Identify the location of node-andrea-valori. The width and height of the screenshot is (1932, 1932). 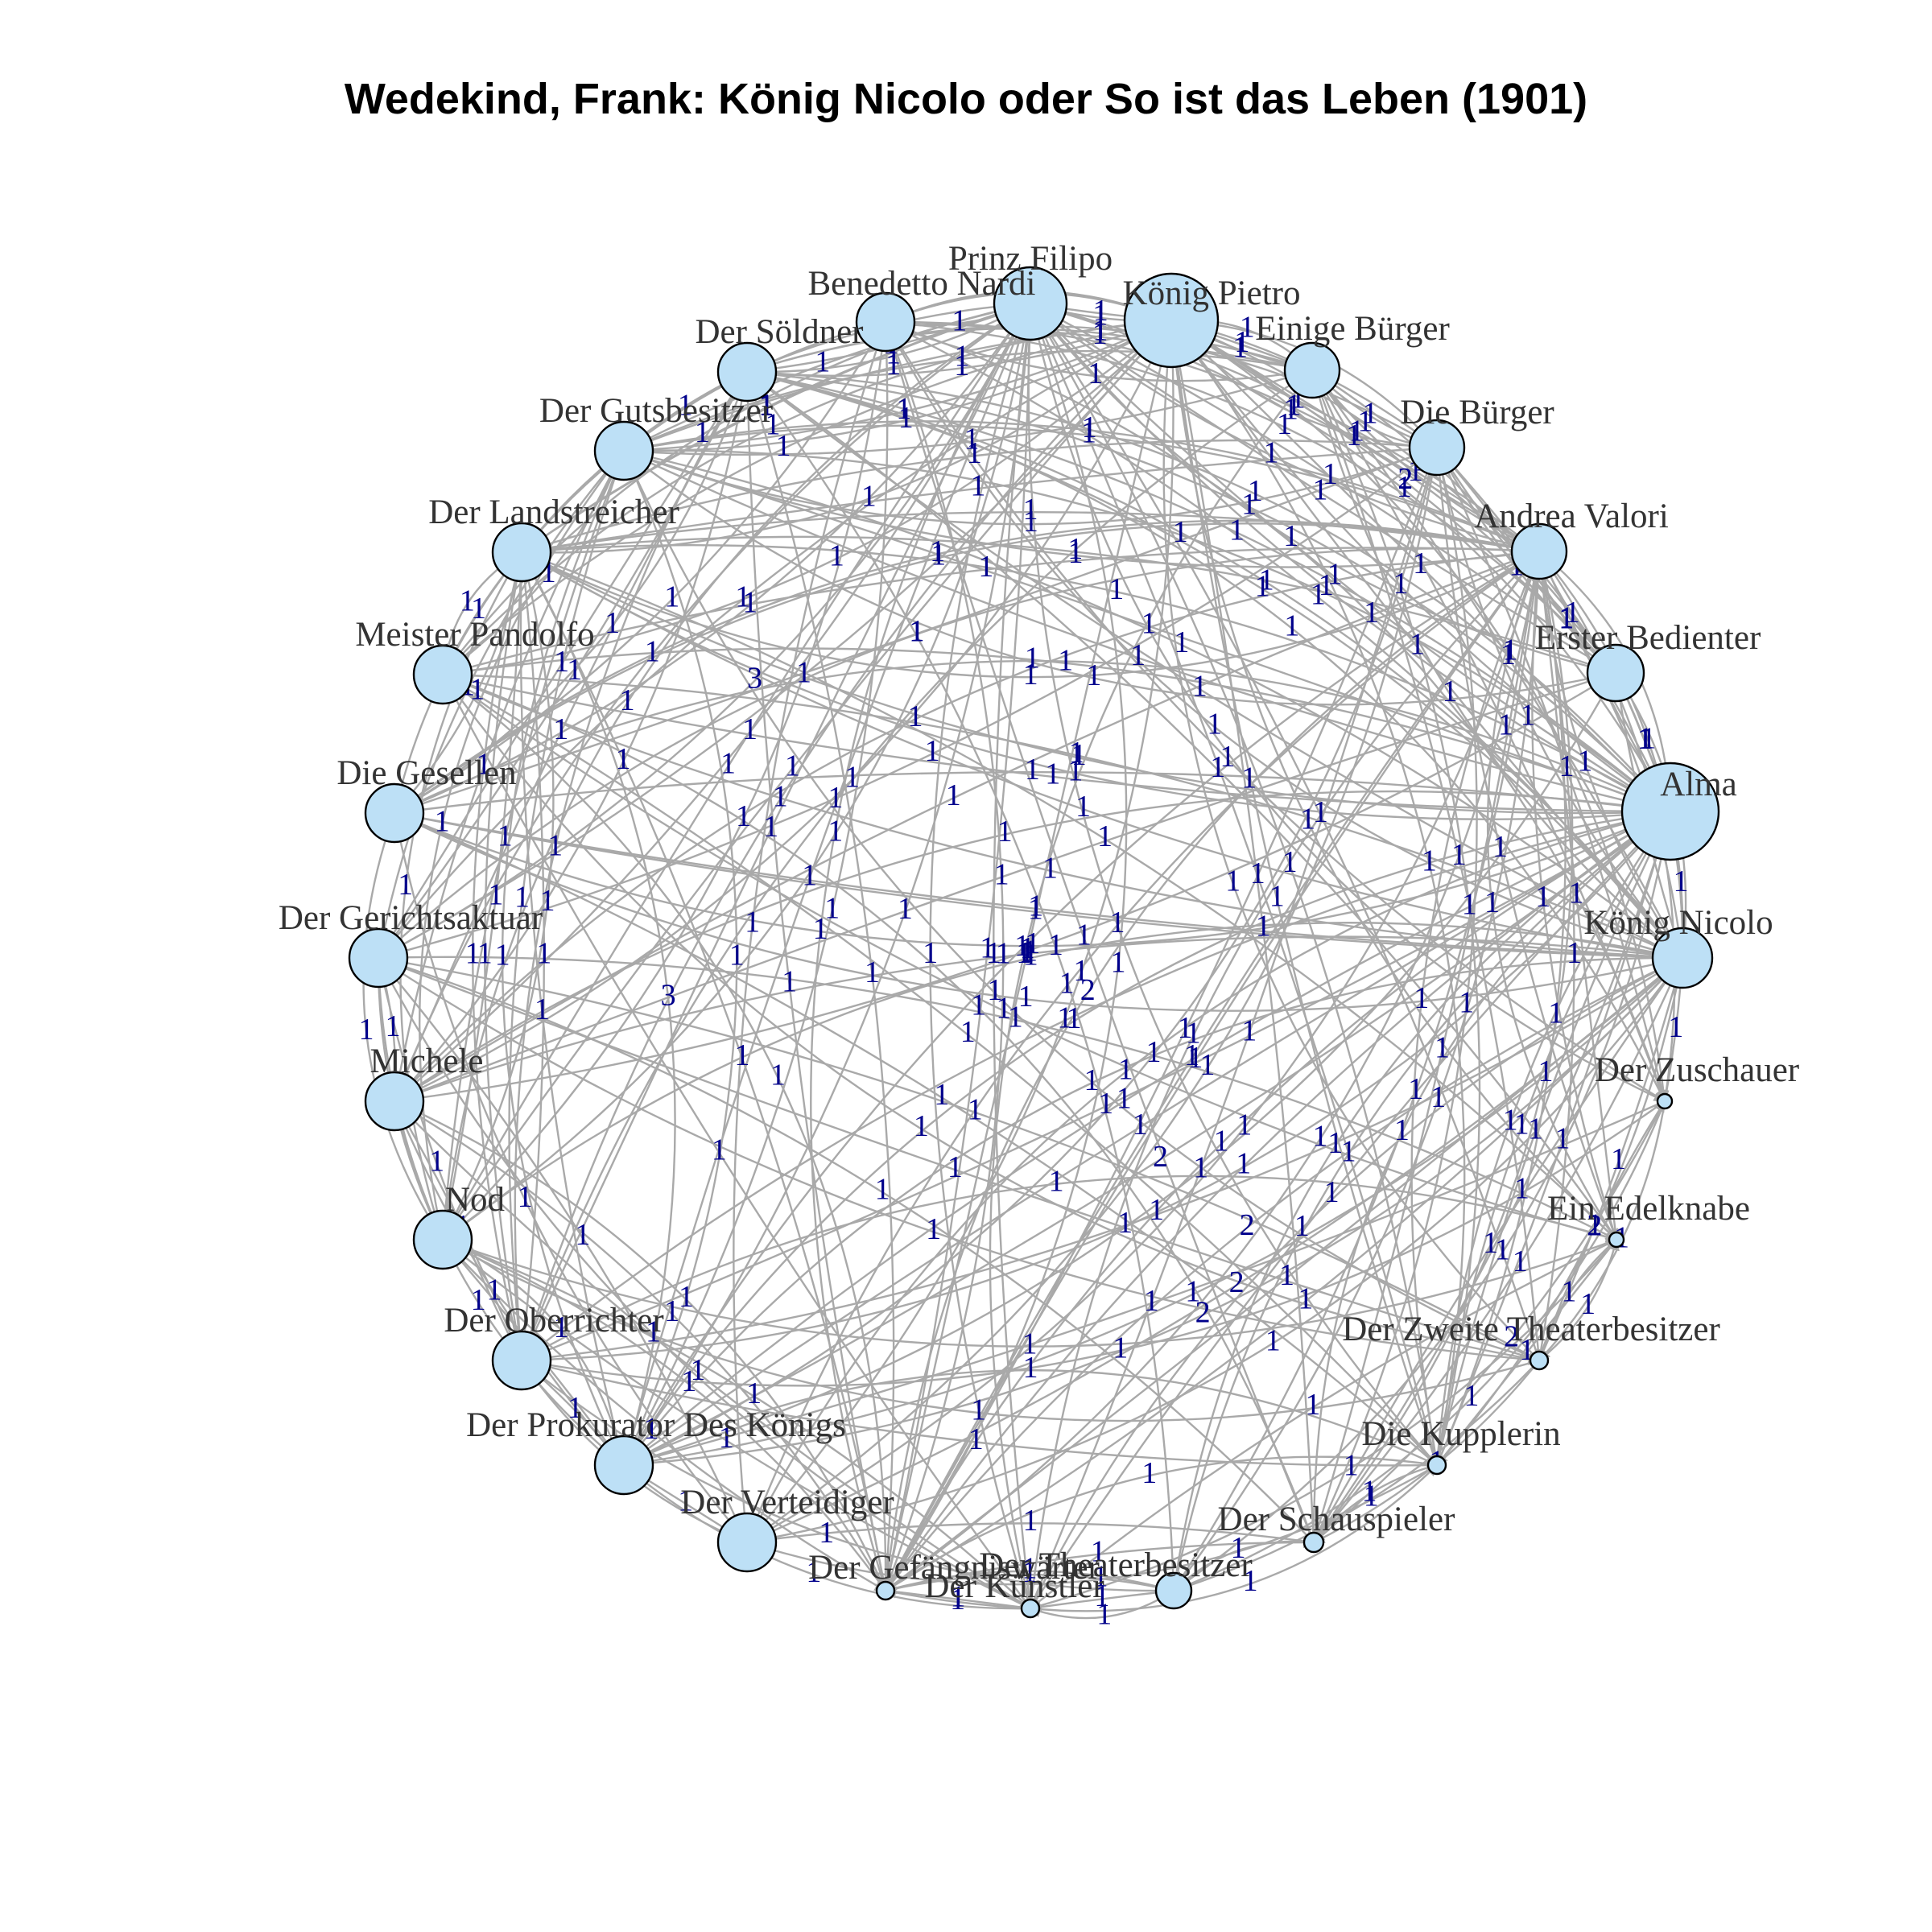
(1539, 551).